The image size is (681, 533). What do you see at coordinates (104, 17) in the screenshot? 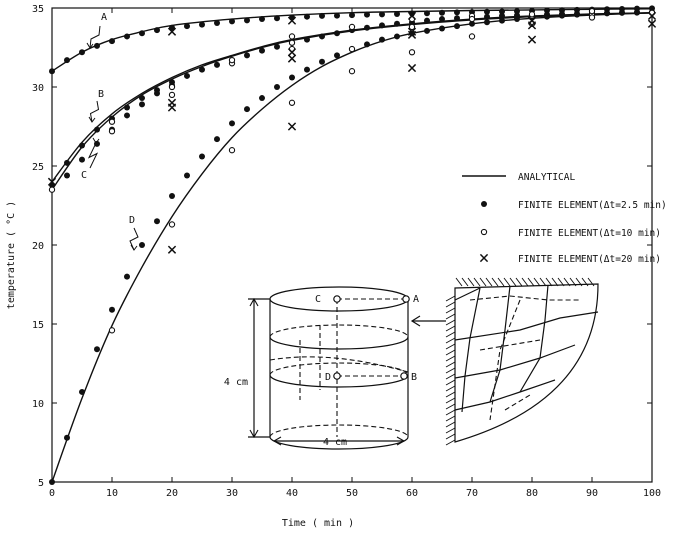
I see `curve-label-a: A` at bounding box center [104, 17].